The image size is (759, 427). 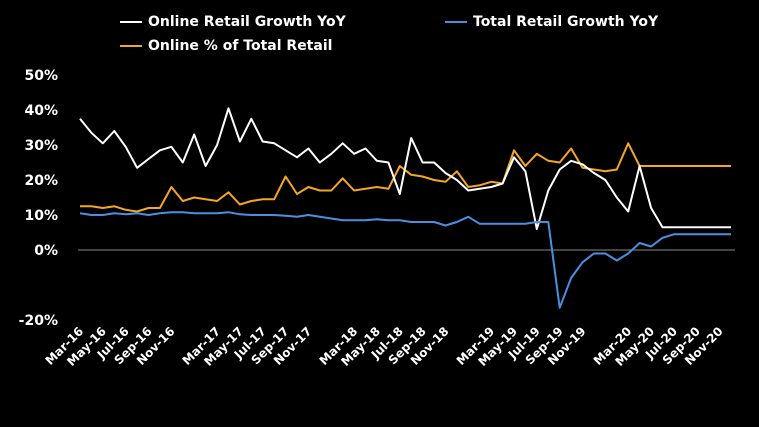 I want to click on y-tick-label: 0%, so click(x=46, y=251).